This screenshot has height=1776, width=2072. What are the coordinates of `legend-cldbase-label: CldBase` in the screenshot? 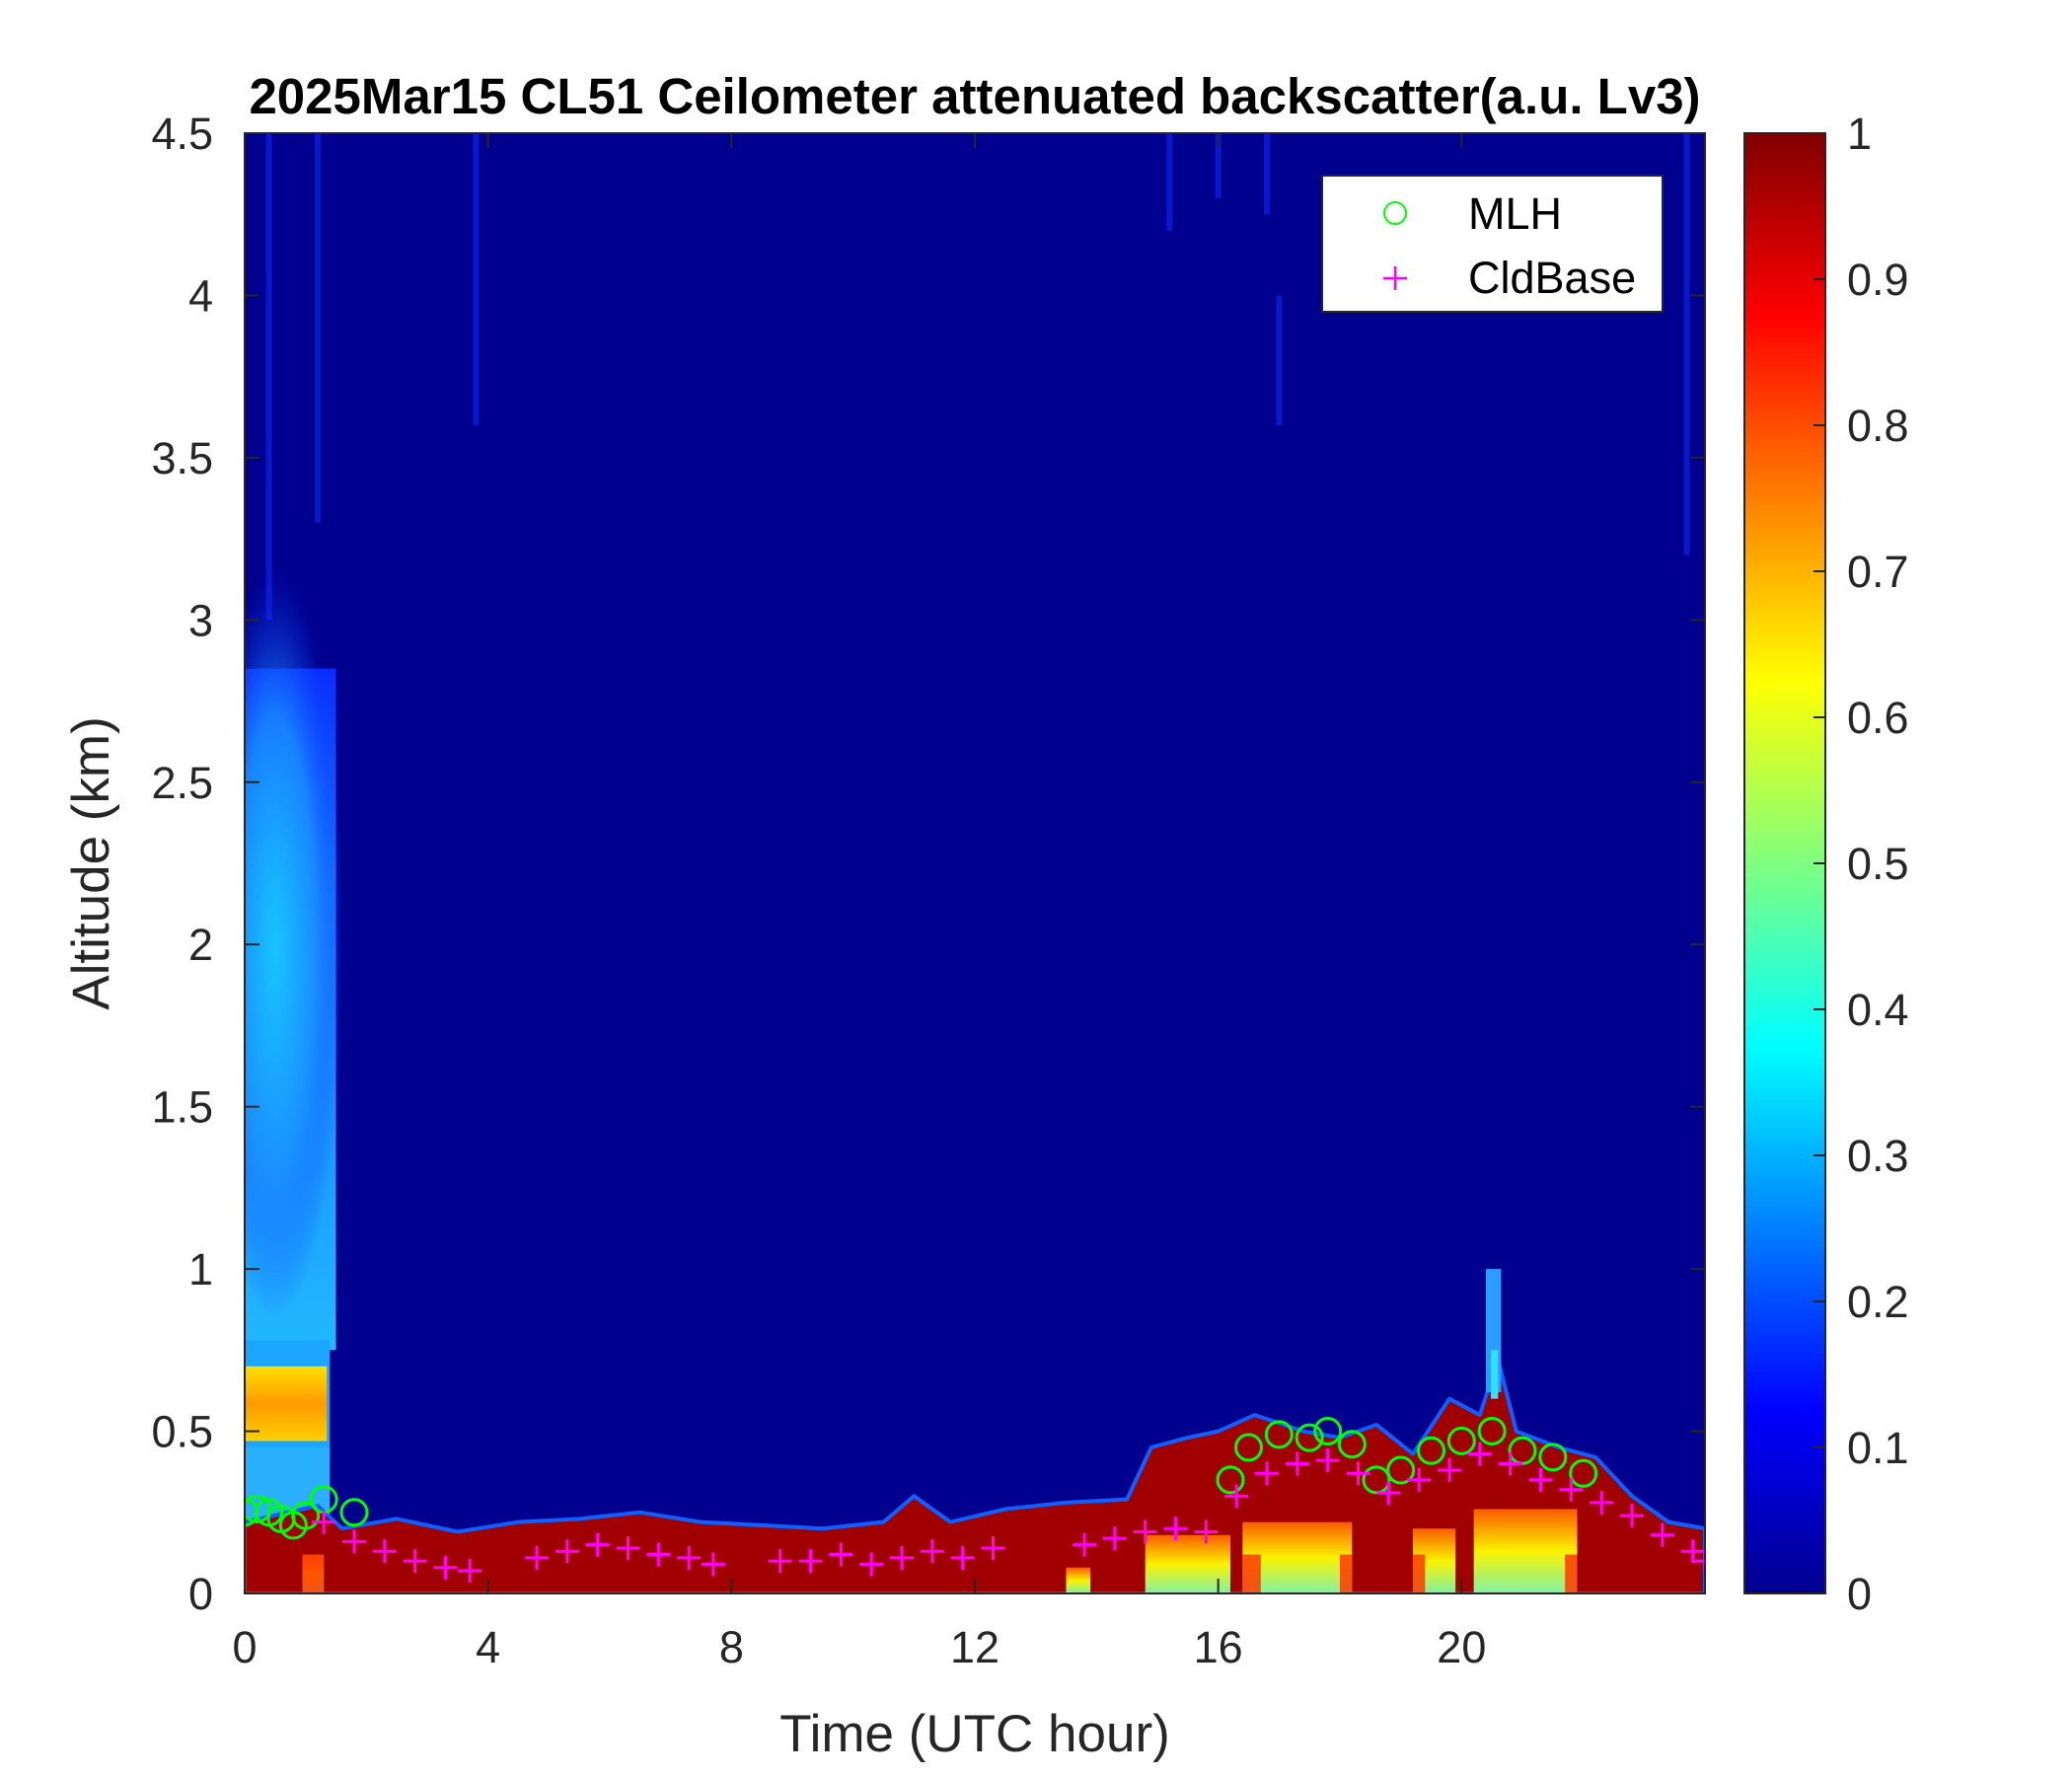 It's located at (1552, 278).